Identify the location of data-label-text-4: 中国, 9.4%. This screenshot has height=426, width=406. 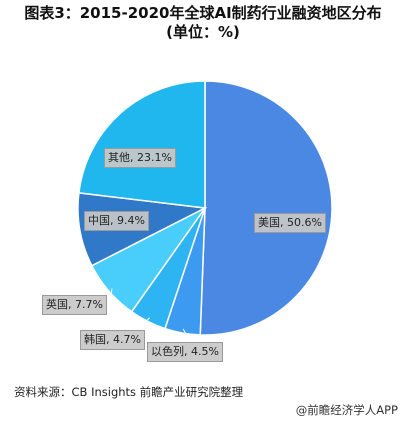
(116, 220).